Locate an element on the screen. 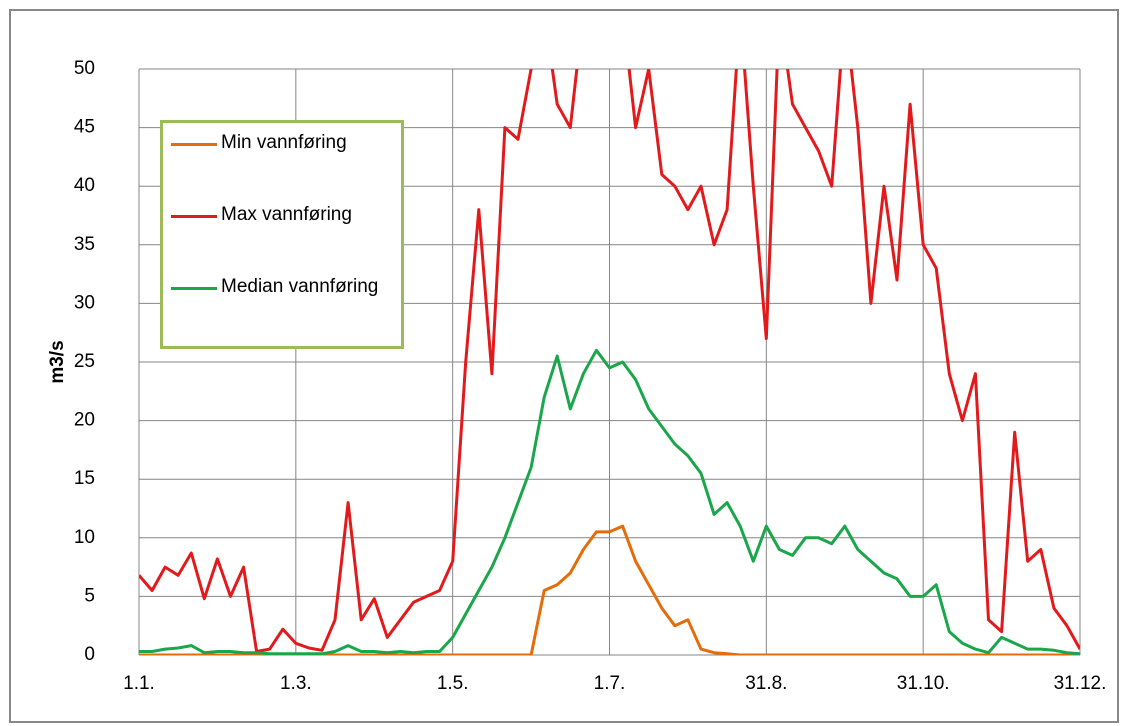 The image size is (1128, 726). x-tick-label: 1.7. is located at coordinates (610, 683).